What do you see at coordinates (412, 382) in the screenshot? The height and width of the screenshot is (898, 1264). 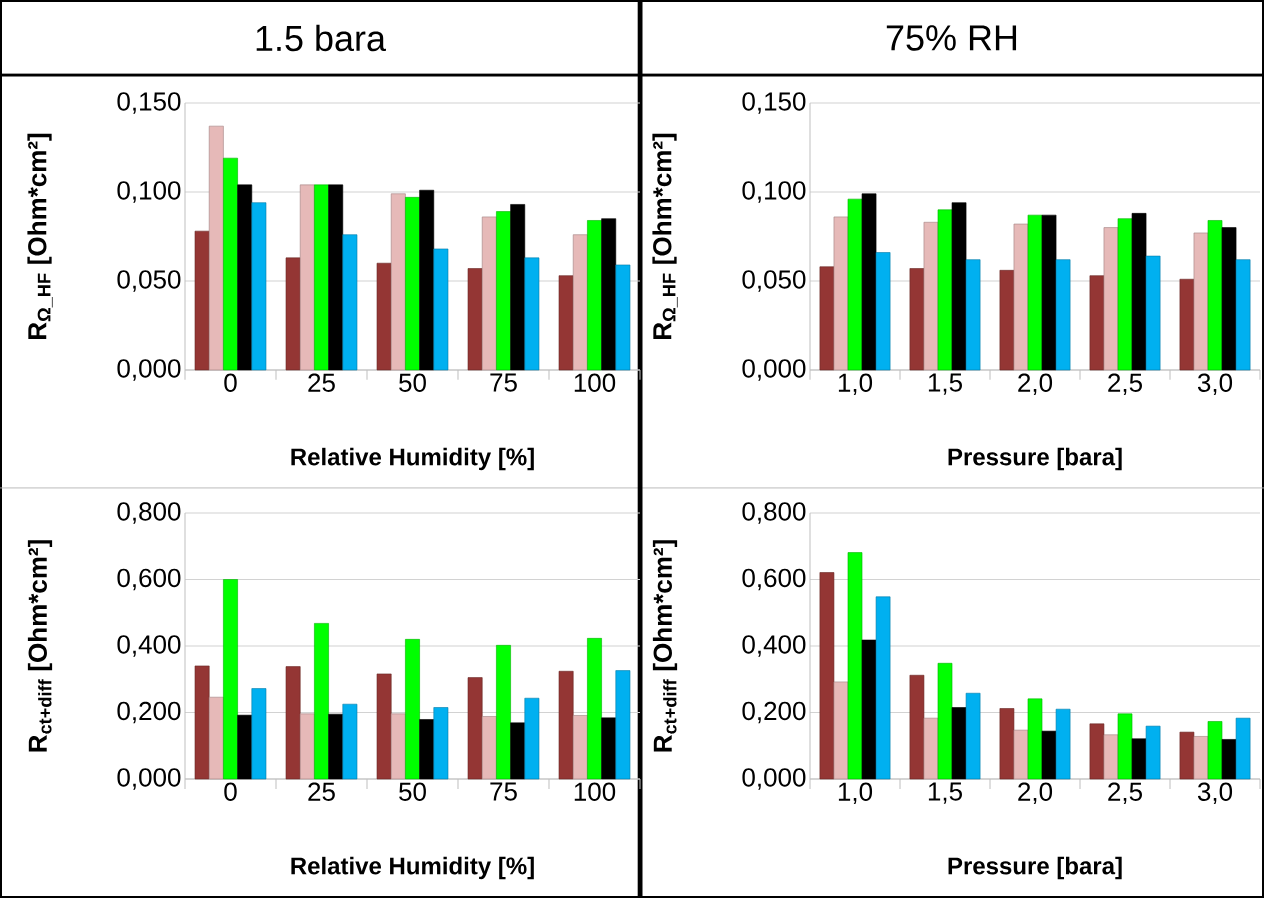 I see `x-tick-label: 50` at bounding box center [412, 382].